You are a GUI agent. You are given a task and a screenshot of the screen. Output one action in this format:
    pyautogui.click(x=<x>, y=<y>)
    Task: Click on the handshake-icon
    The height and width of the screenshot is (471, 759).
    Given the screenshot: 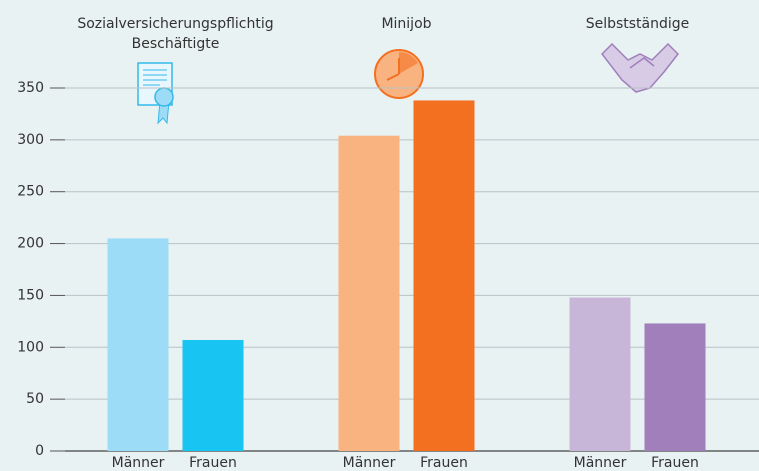 What is the action you would take?
    pyautogui.click(x=640, y=67)
    